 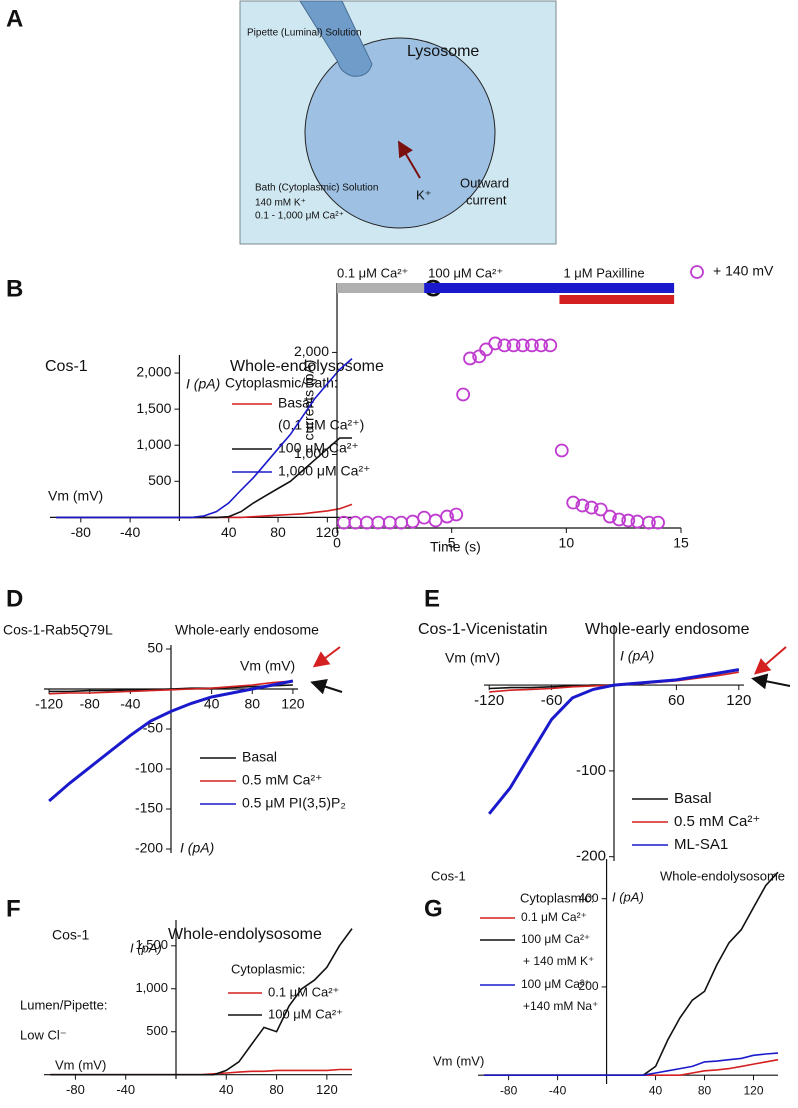 I want to click on y-tick-label: -150, so click(x=149, y=808).